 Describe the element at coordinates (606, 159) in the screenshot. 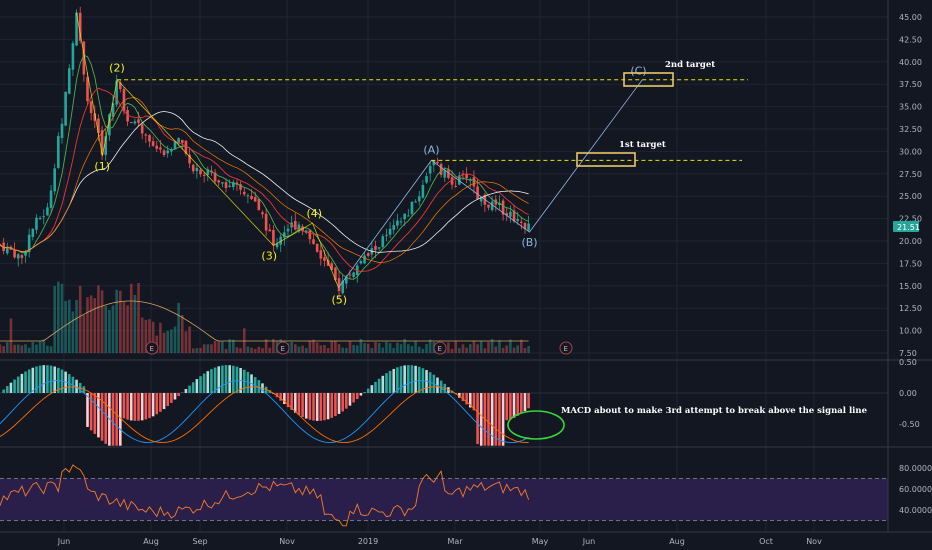

I see `first-target-box` at that location.